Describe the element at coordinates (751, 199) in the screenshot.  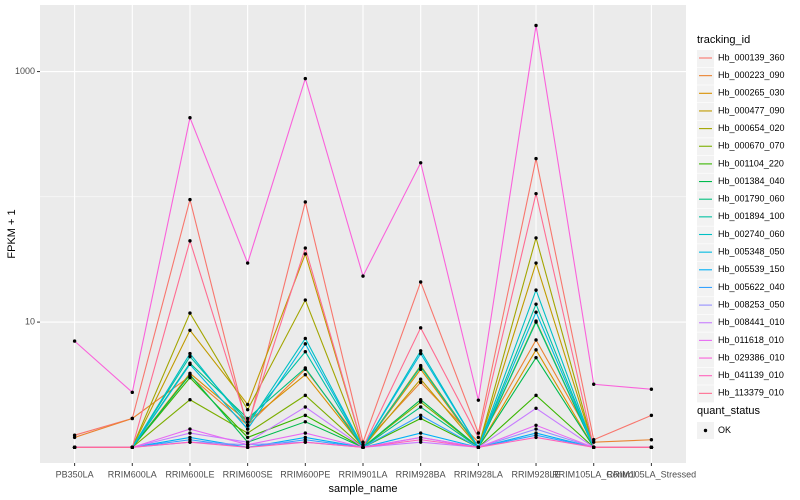
I see `legend-label: Hb_001790_060` at that location.